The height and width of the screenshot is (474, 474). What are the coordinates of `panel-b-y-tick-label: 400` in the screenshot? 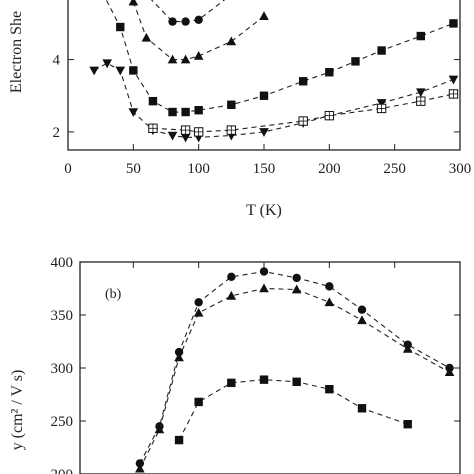 It's located at (62, 263).